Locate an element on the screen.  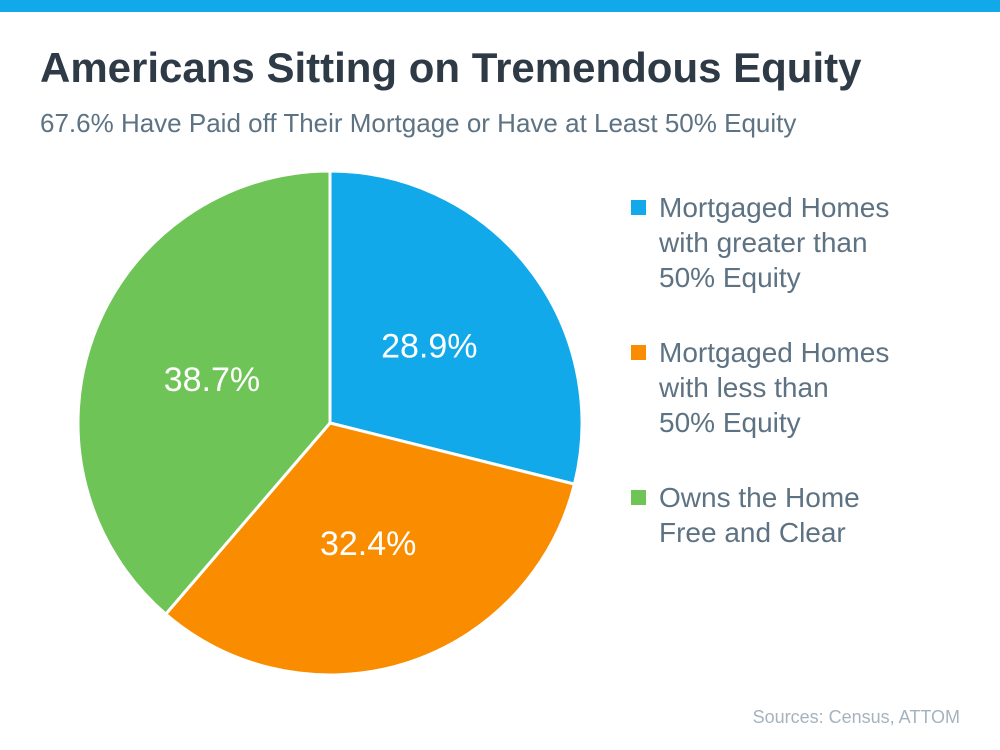
legend-marker-blue-icon is located at coordinates (638, 207).